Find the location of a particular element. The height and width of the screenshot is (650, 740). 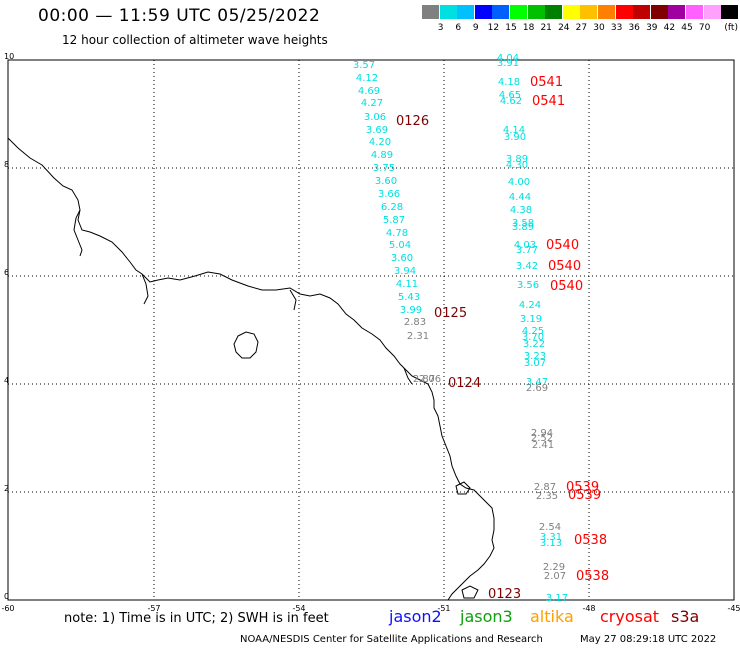

scale-label: 39 is located at coordinates (652, 28).